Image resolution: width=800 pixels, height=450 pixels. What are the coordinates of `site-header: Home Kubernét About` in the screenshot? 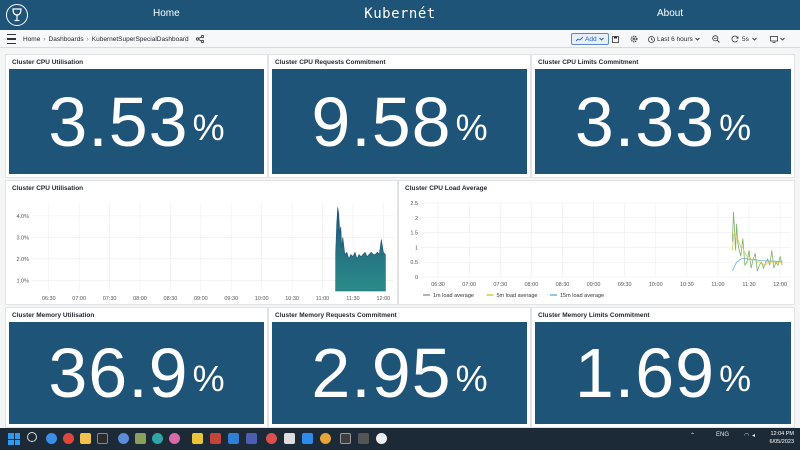 It's located at (400, 15).